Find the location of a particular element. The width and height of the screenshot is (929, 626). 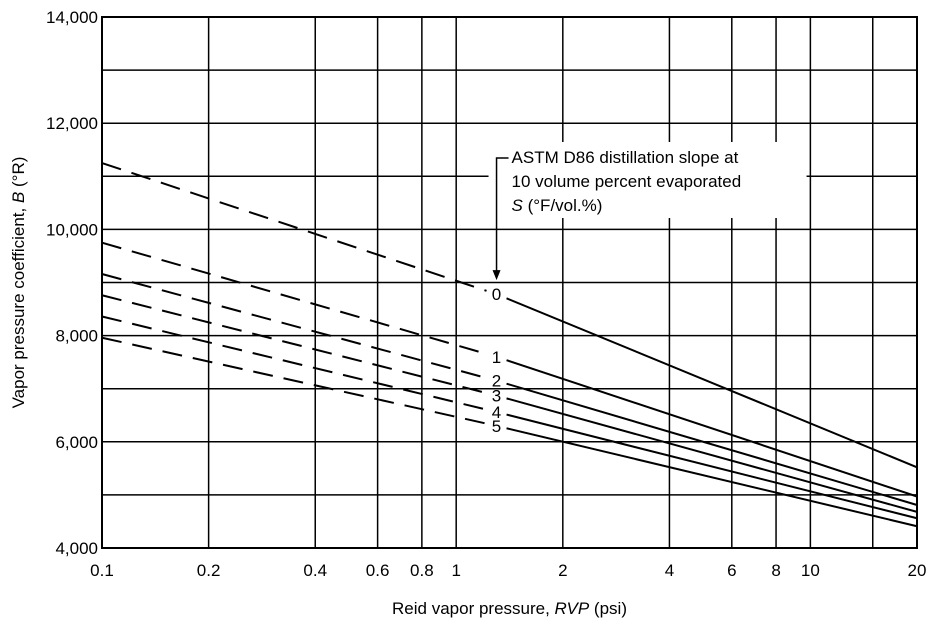

series-3-label: 3 is located at coordinates (496, 396).